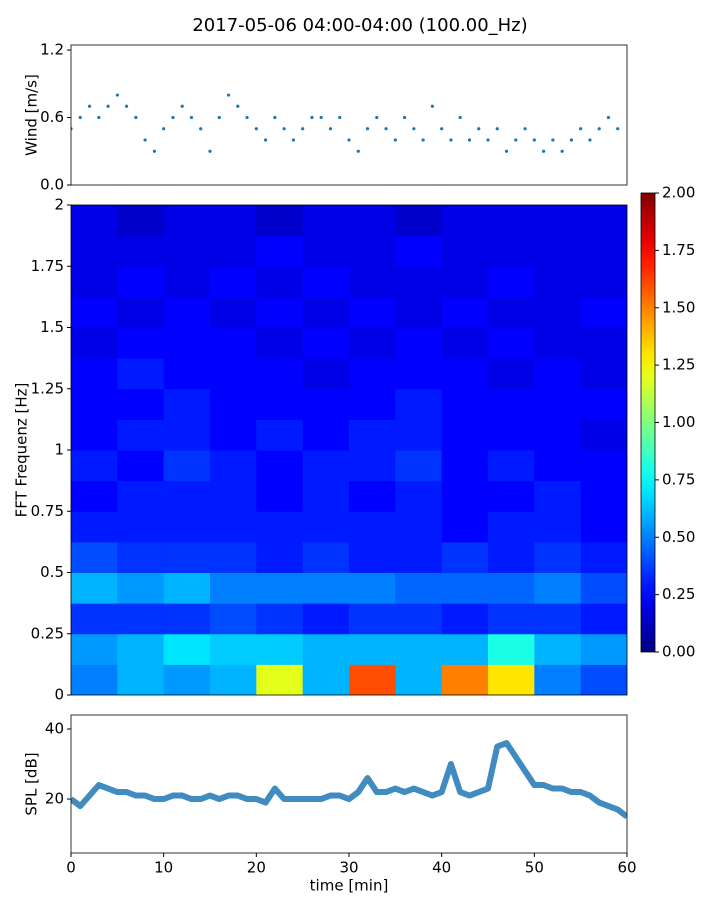 The image size is (720, 900). What do you see at coordinates (678, 594) in the screenshot?
I see `colorbar-tick-label: 0.25` at bounding box center [678, 594].